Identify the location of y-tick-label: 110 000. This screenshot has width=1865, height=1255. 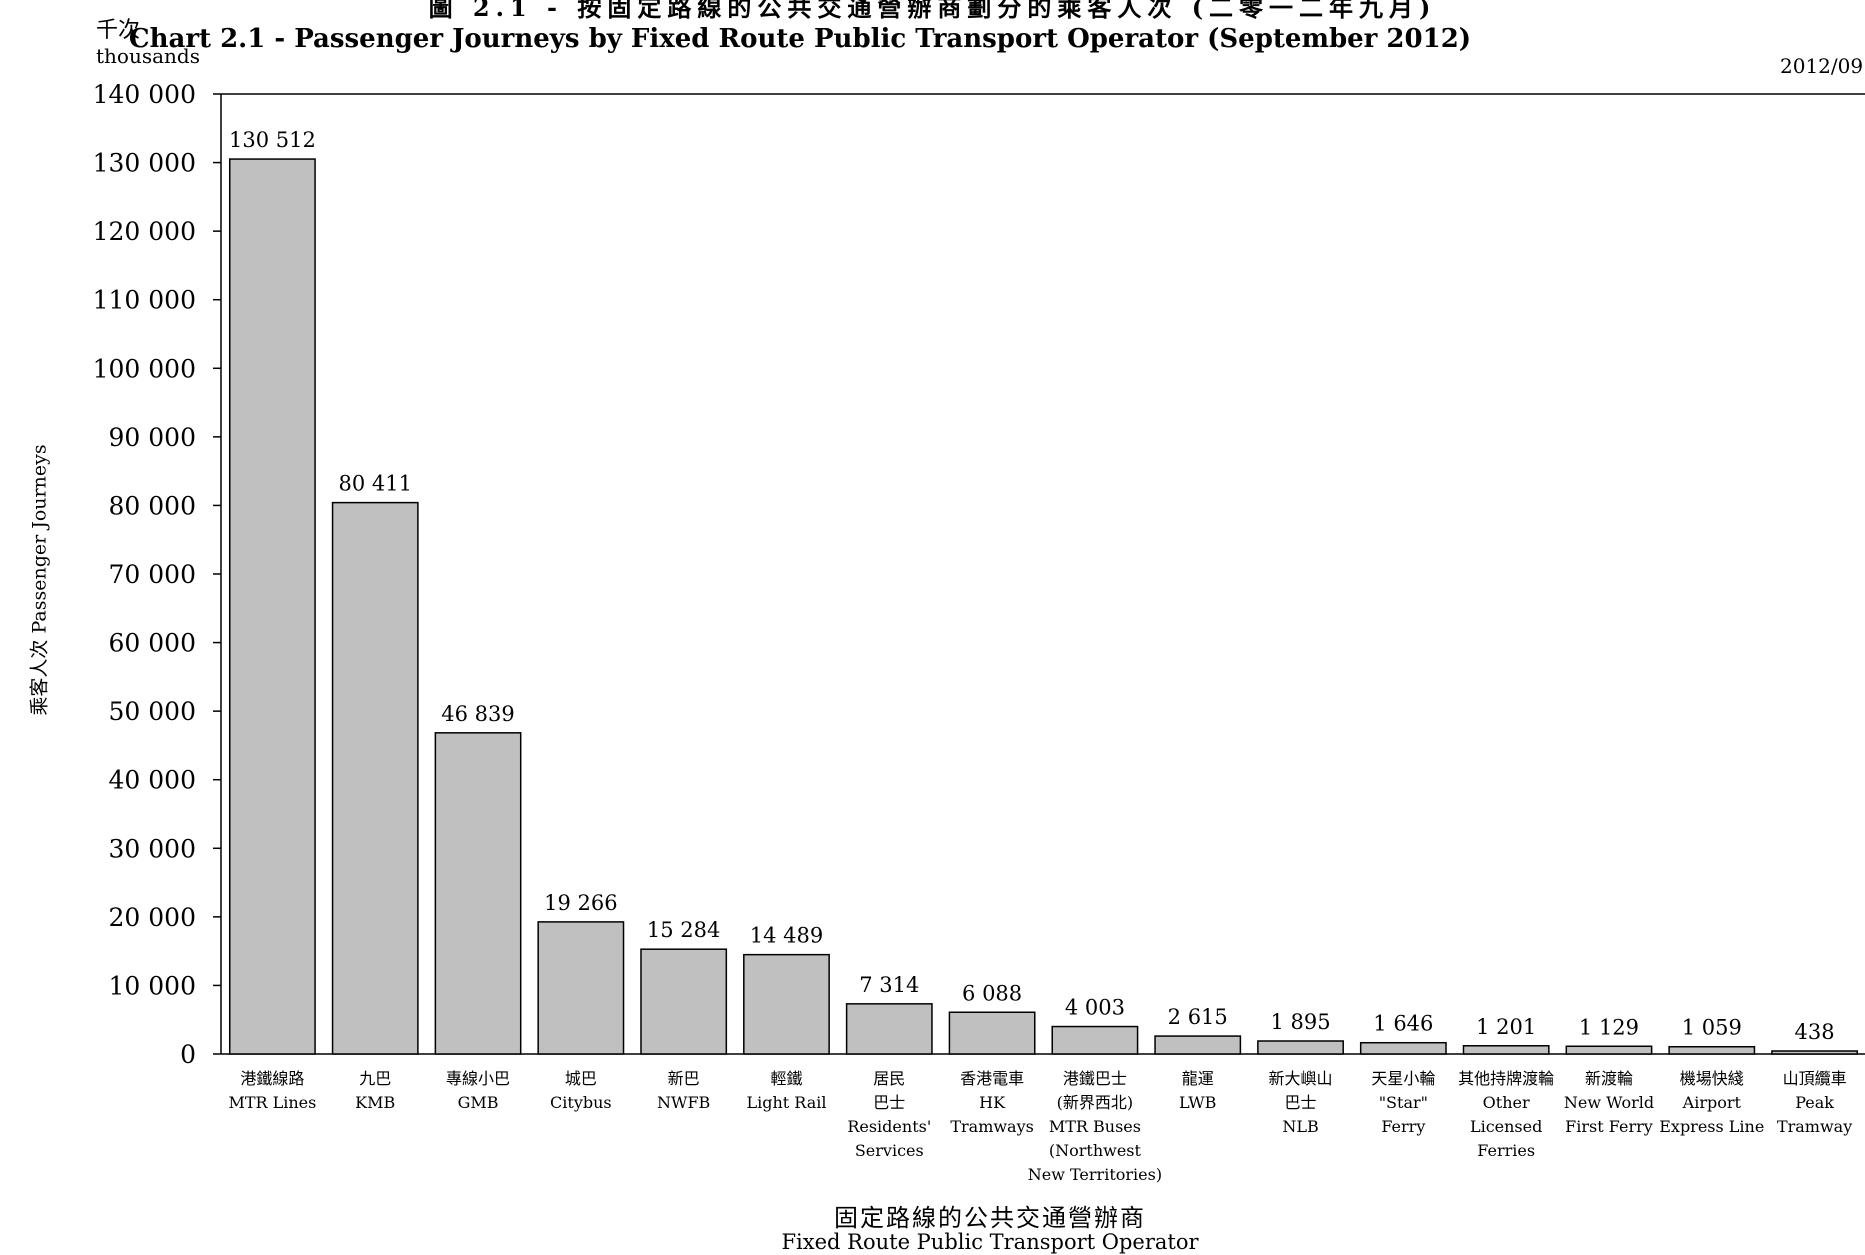
(144, 300).